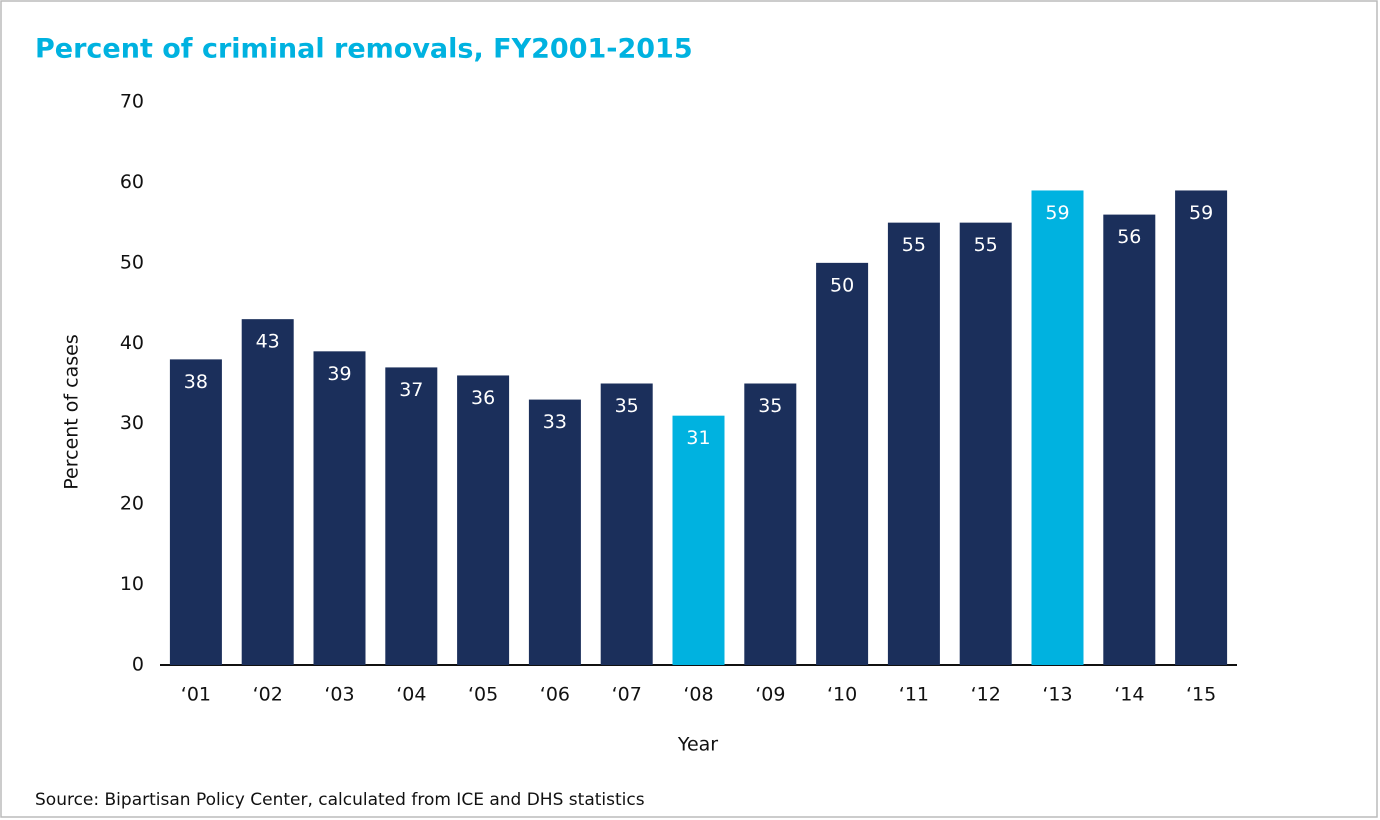 The image size is (1380, 820). What do you see at coordinates (268, 342) in the screenshot?
I see `data-label: 43` at bounding box center [268, 342].